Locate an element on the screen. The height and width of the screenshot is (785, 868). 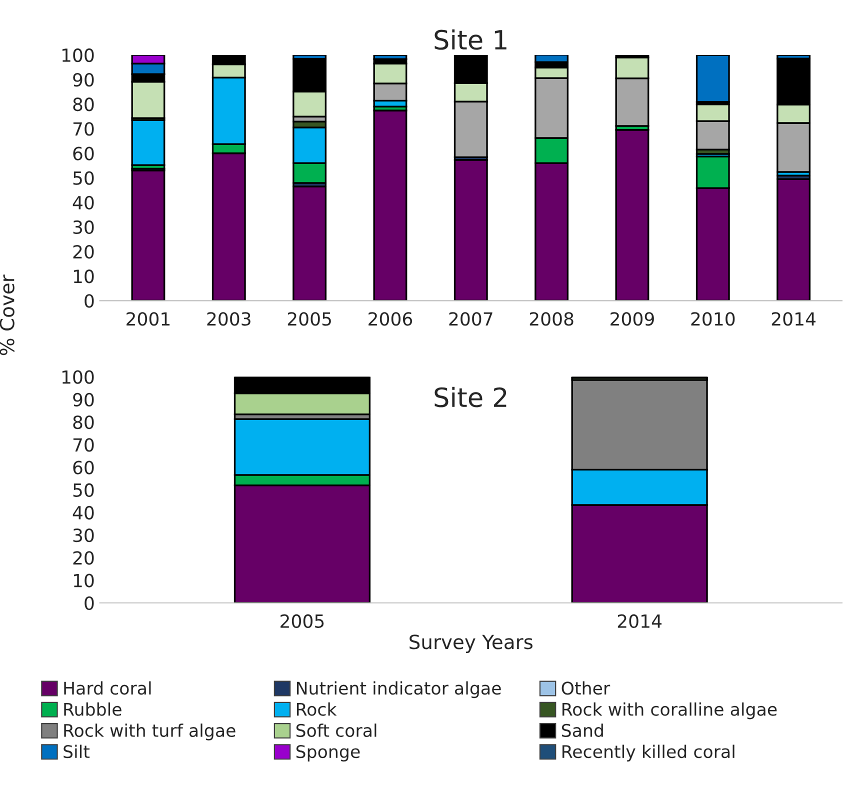
legend-label: Other is located at coordinates (586, 688).